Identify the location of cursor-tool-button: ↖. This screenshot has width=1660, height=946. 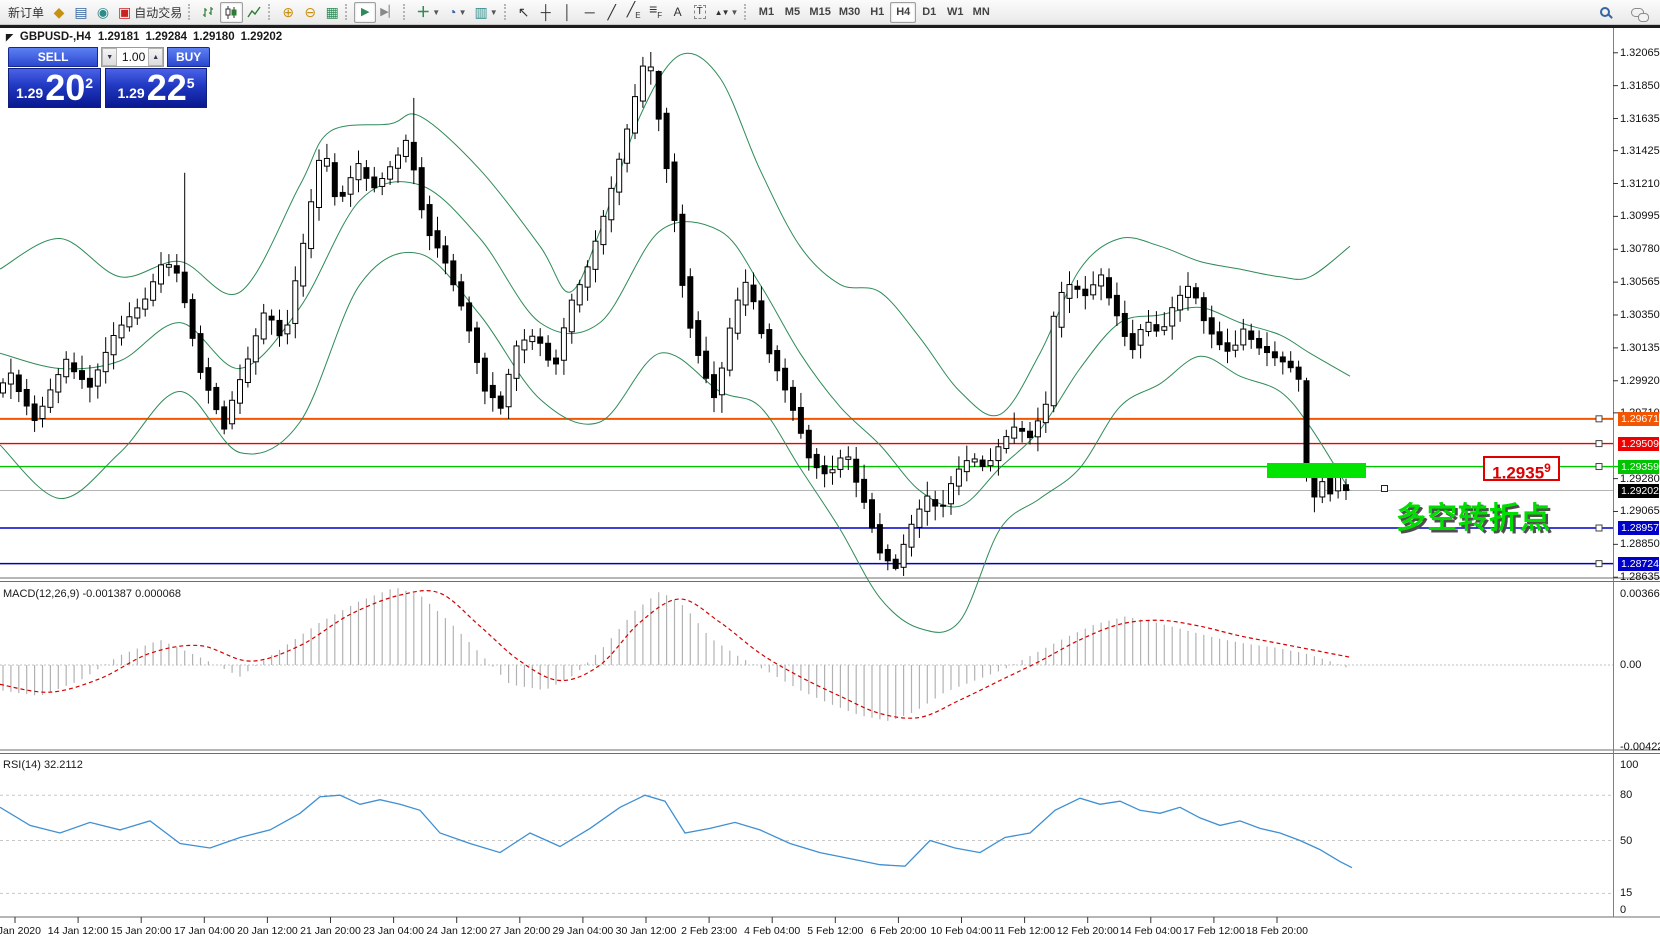
(524, 12).